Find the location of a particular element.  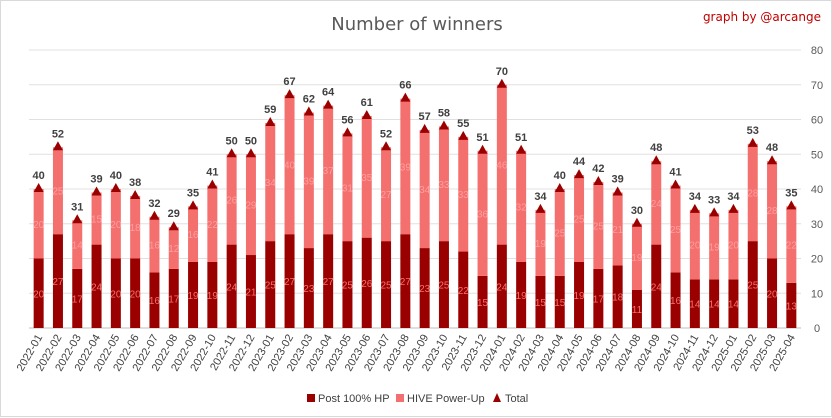

data-label-powerup: 46 is located at coordinates (502, 166).